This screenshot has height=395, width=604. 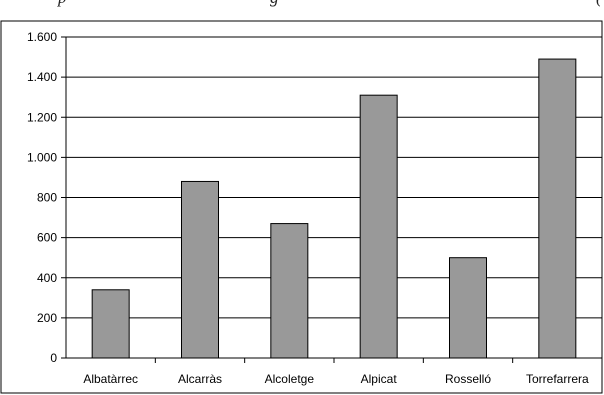 I want to click on y-tick-label: 200, so click(x=47, y=318).